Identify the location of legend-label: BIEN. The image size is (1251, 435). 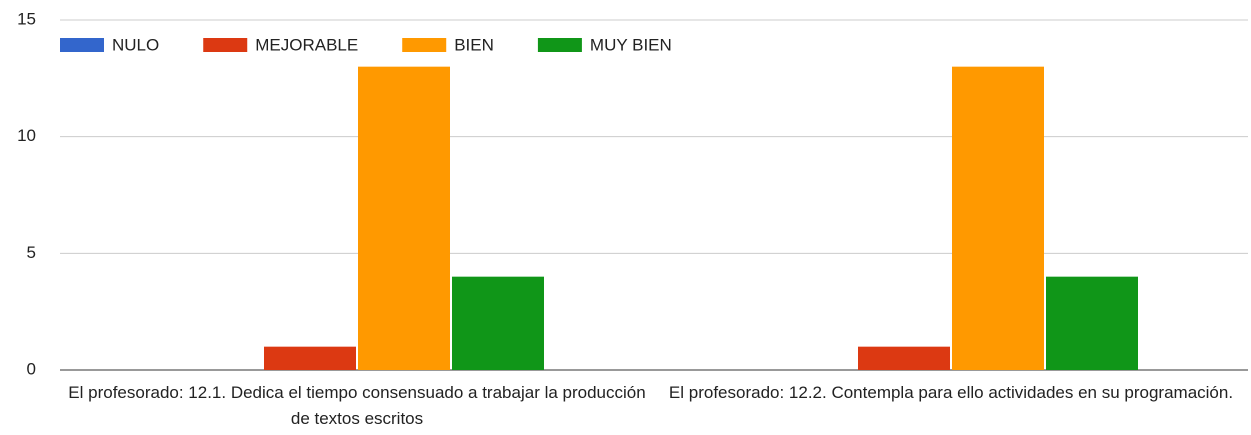
(474, 44).